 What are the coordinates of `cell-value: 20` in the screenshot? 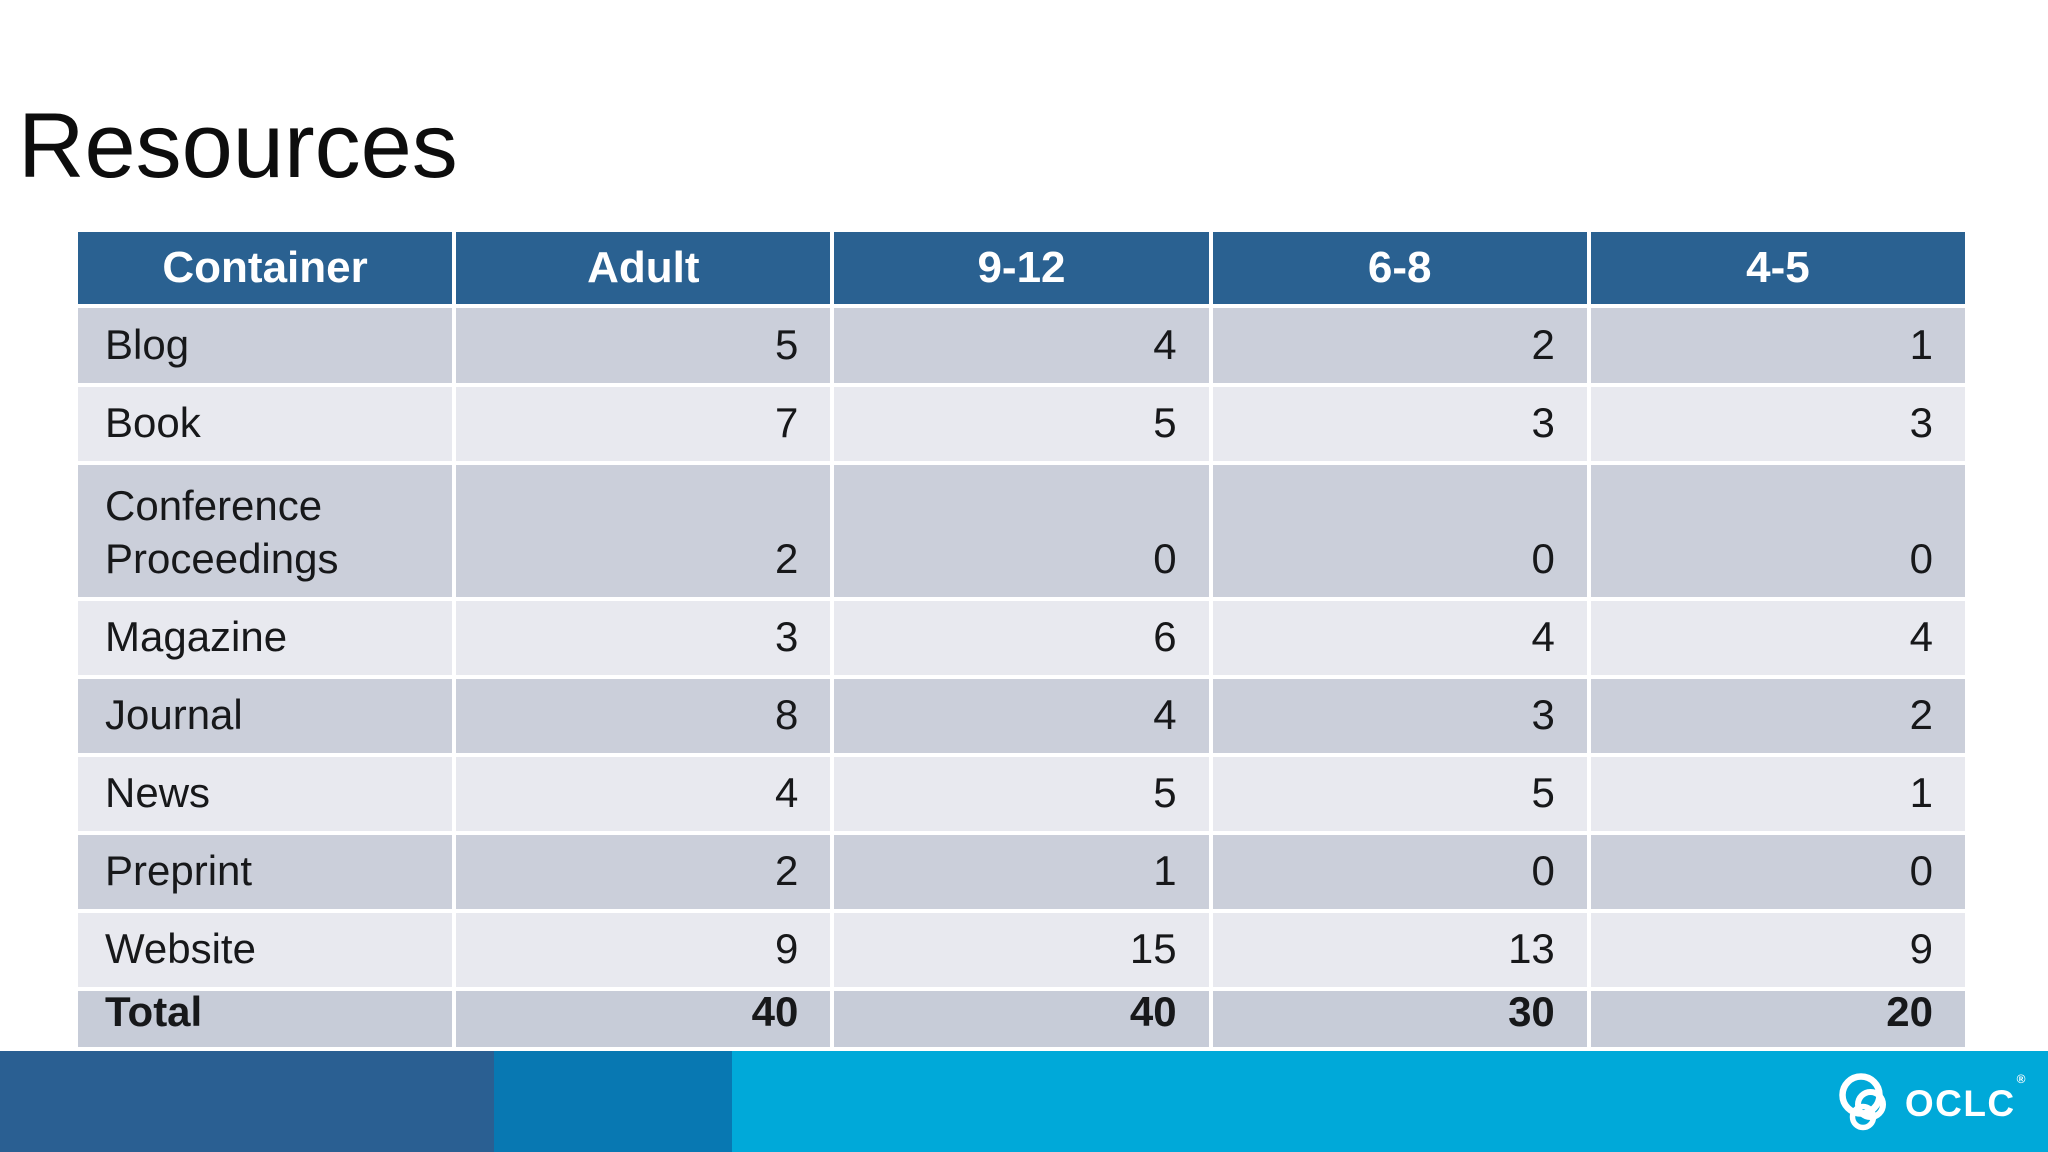 It's located at (1777, 1017).